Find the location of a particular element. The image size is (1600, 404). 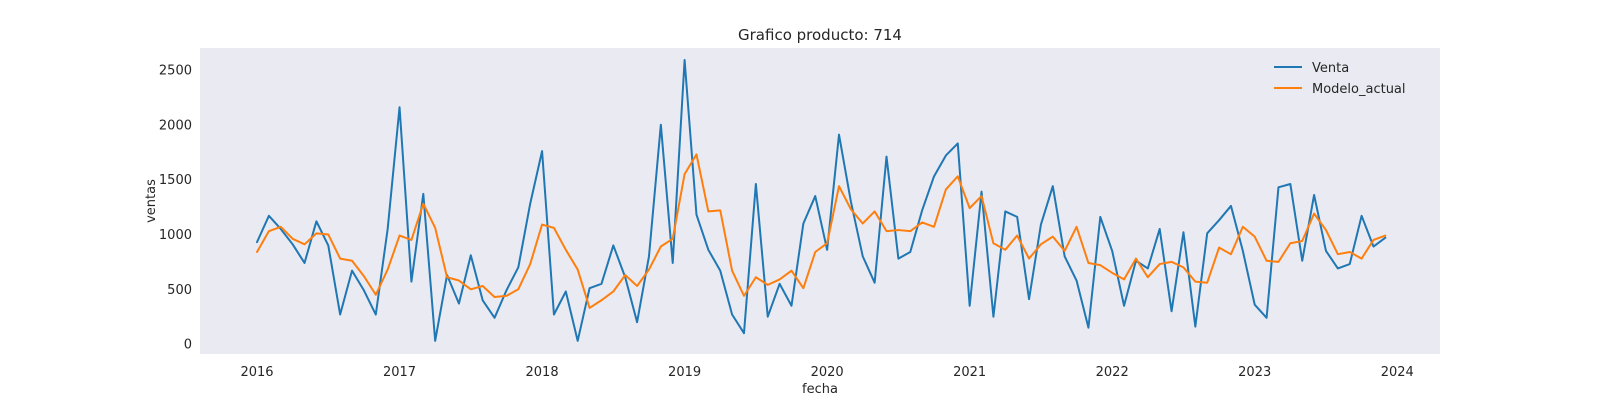

x-tick-label: 2019 is located at coordinates (684, 372).